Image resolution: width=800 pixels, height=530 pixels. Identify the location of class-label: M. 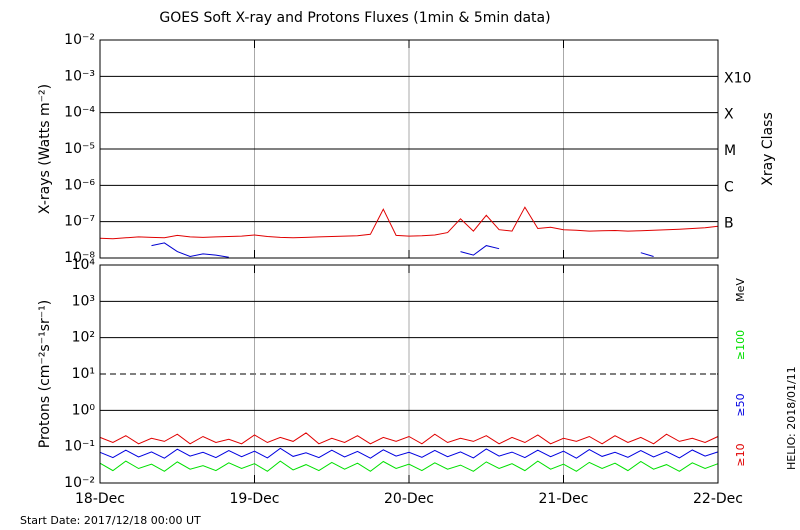
(730, 151).